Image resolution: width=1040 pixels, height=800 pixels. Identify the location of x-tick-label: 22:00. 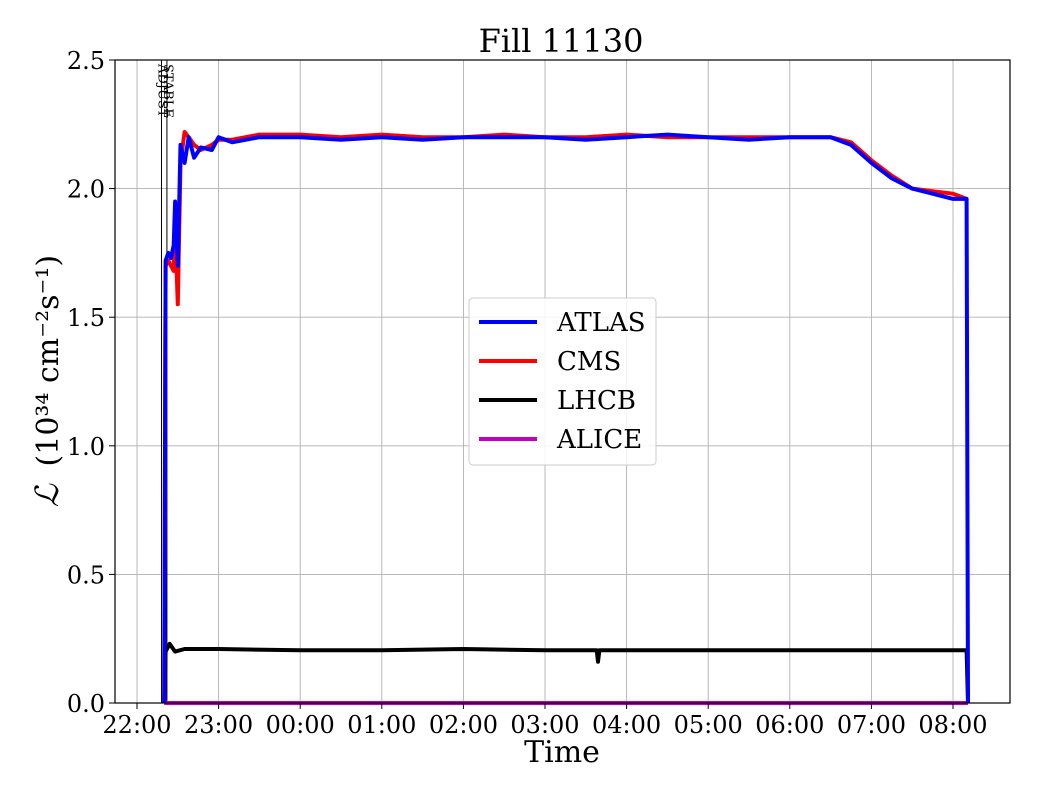
(136, 725).